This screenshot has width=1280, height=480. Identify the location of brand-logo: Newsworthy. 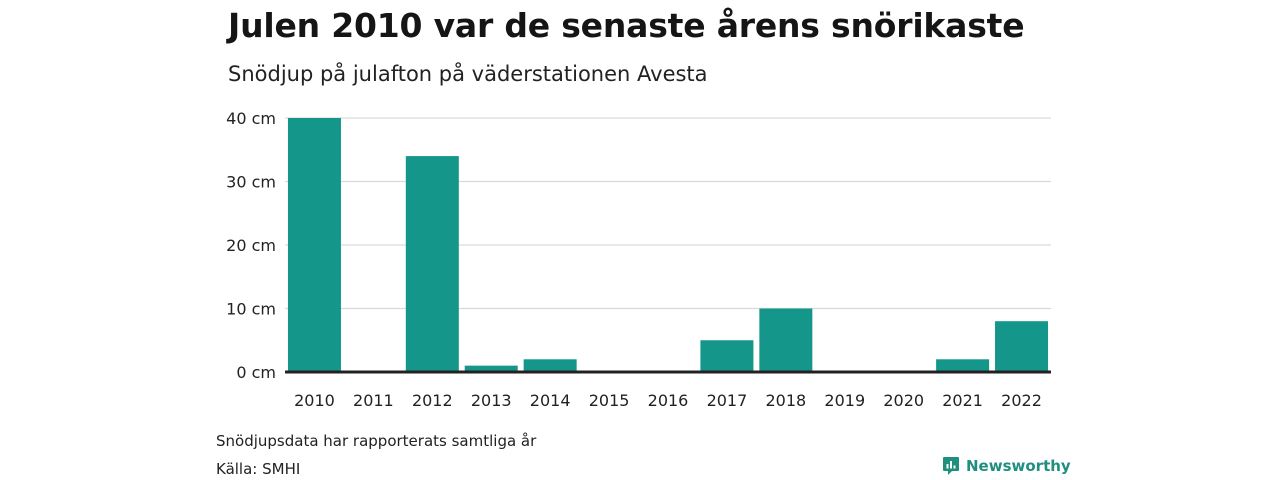
(1006, 466).